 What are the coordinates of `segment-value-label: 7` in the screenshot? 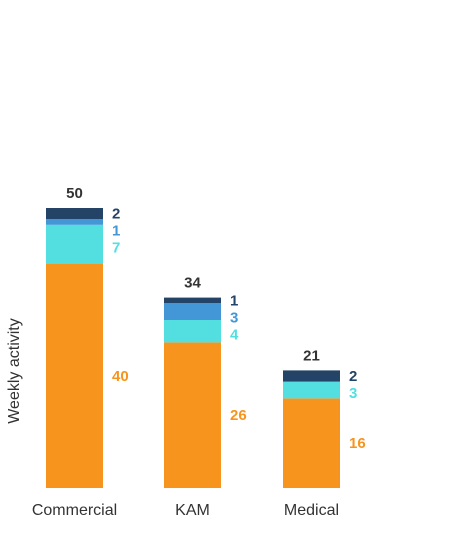 It's located at (116, 248).